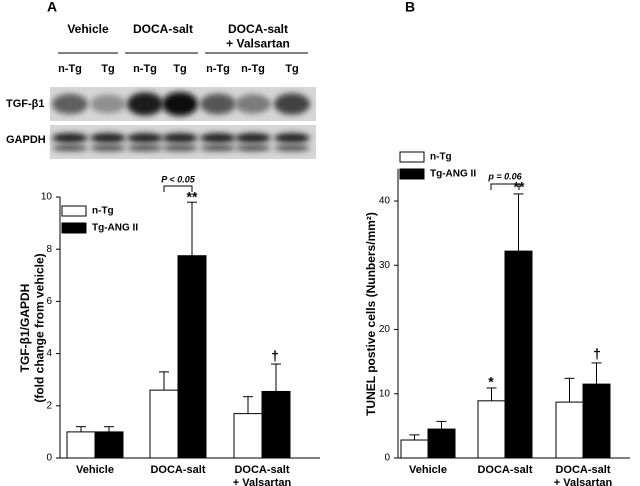  I want to click on row-label: GAPDH, so click(26, 140).